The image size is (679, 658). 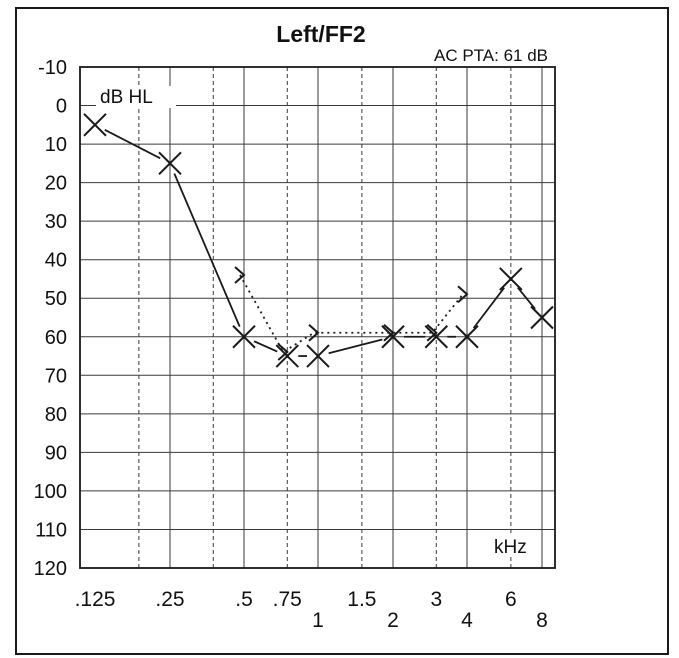 What do you see at coordinates (542, 620) in the screenshot?
I see `x-tick-label: 8` at bounding box center [542, 620].